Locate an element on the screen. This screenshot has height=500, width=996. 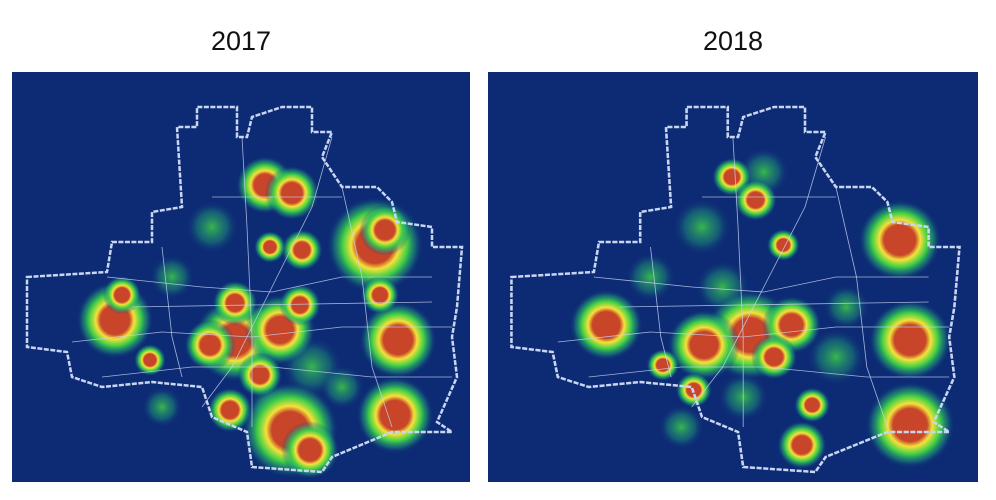
panel-title: 2018 is located at coordinates (733, 41).